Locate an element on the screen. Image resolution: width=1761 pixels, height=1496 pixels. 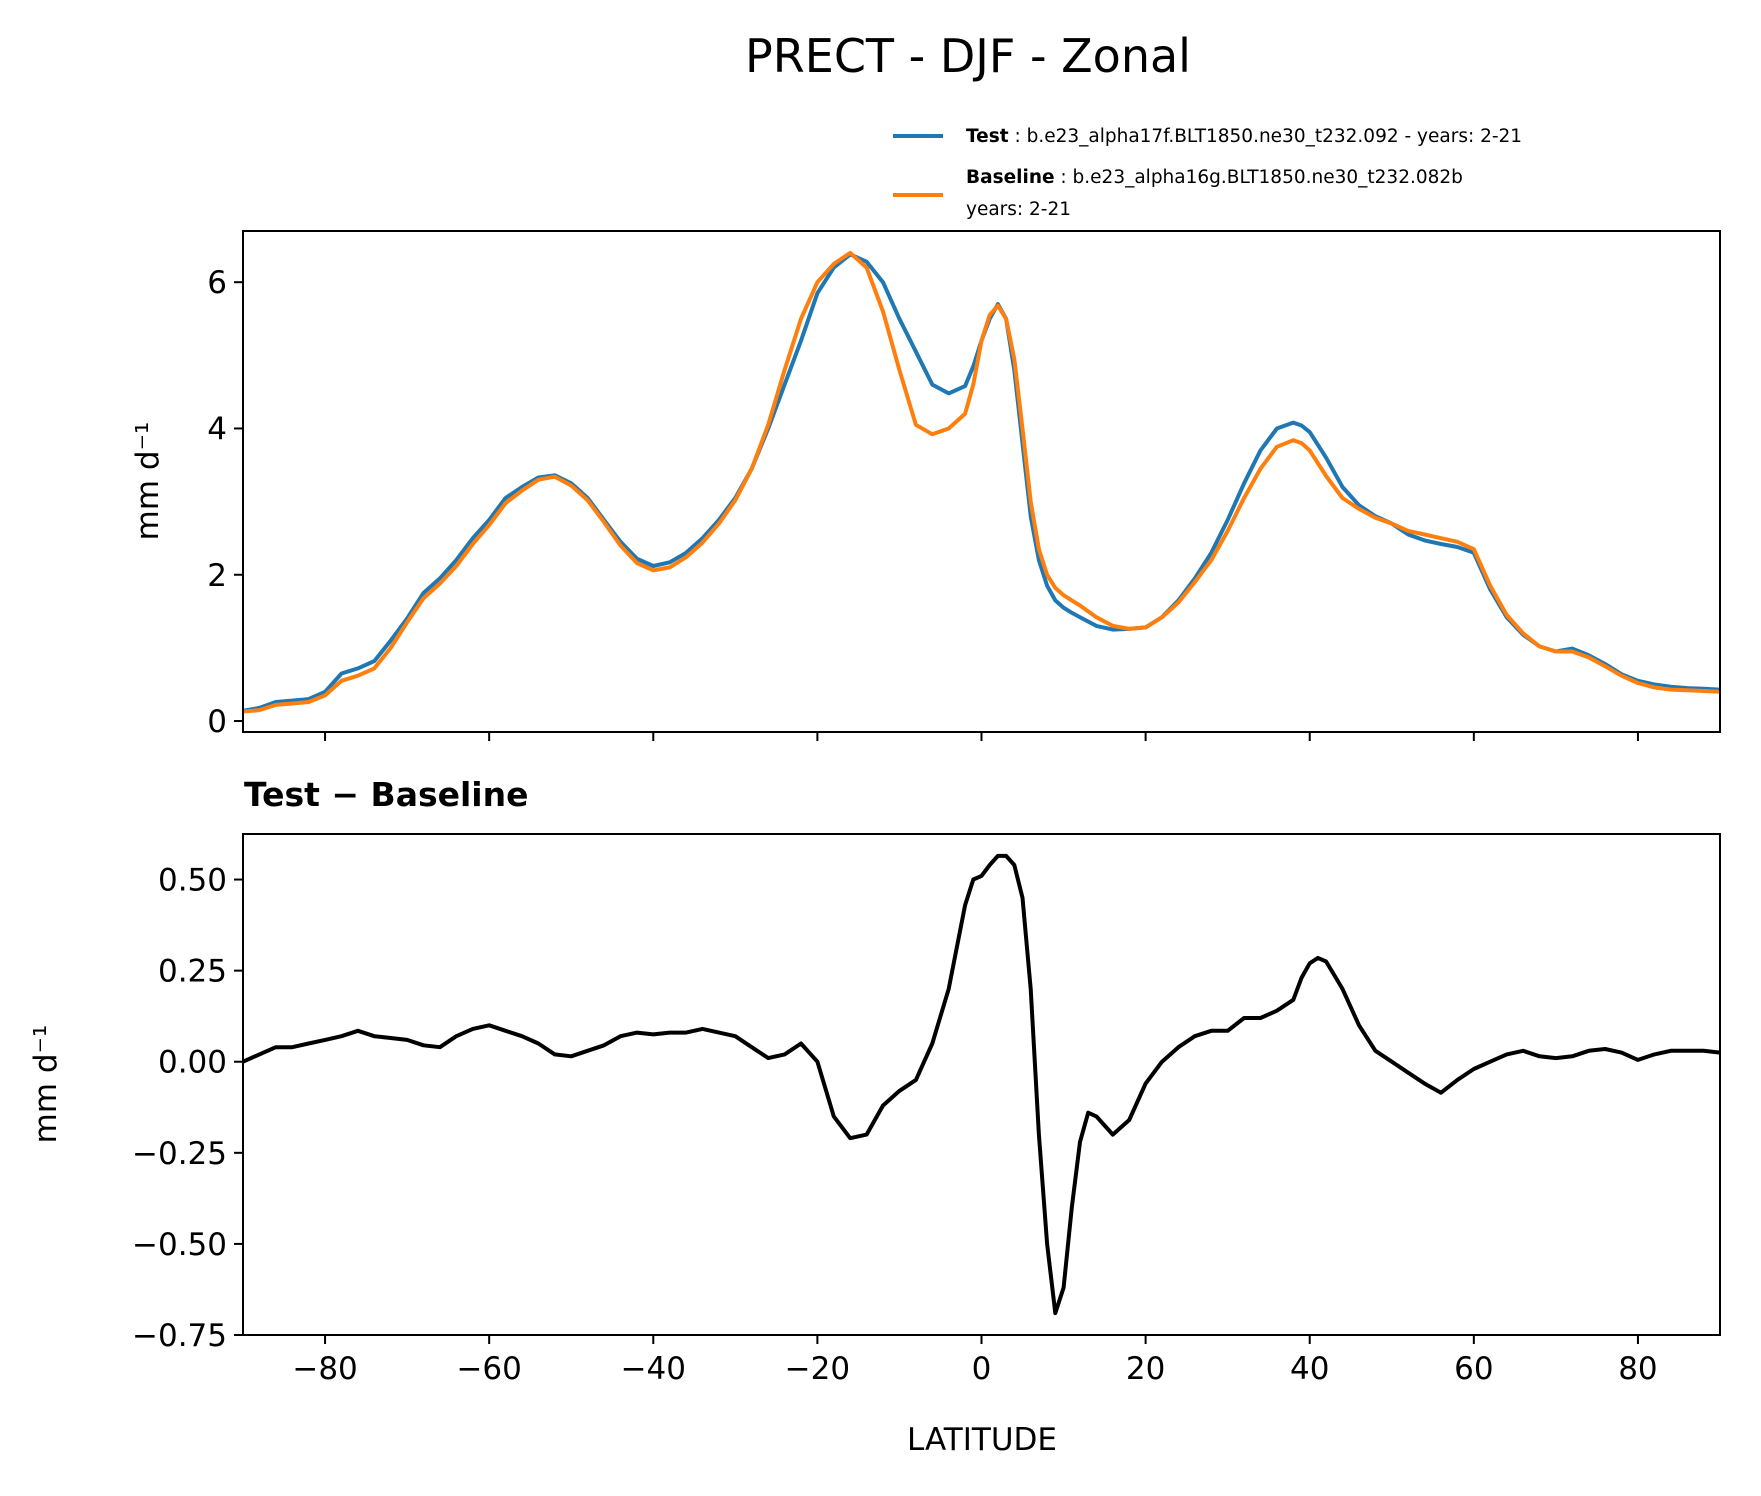
figure-title: PRECT - DJF - Zonal is located at coordinates (968, 56).